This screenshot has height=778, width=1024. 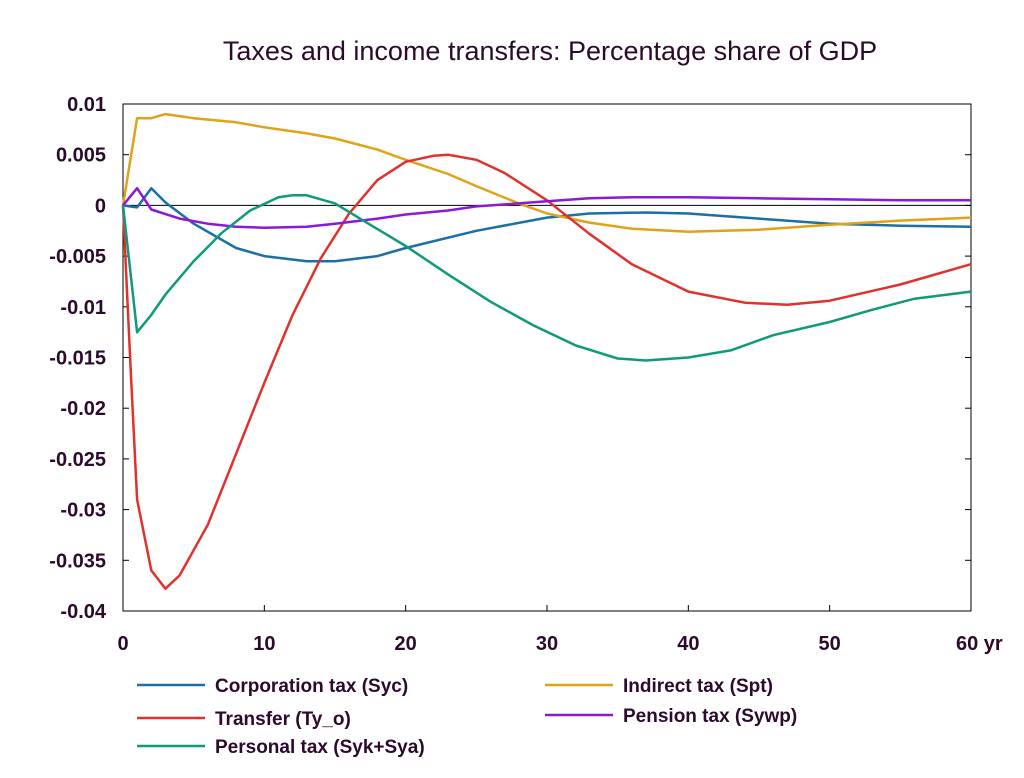 What do you see at coordinates (320, 747) in the screenshot?
I see `legend-label: Personal tax (Syk+Sya)` at bounding box center [320, 747].